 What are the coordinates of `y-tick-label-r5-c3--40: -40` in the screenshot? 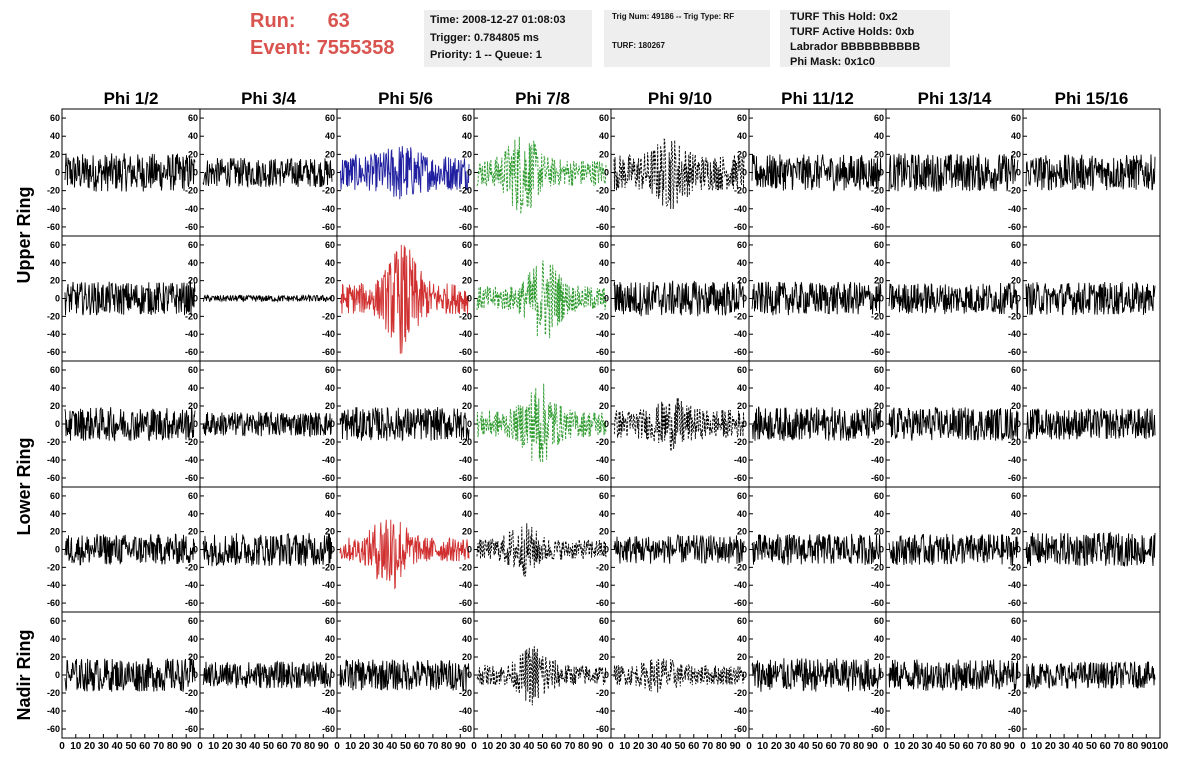 It's located at (328, 711).